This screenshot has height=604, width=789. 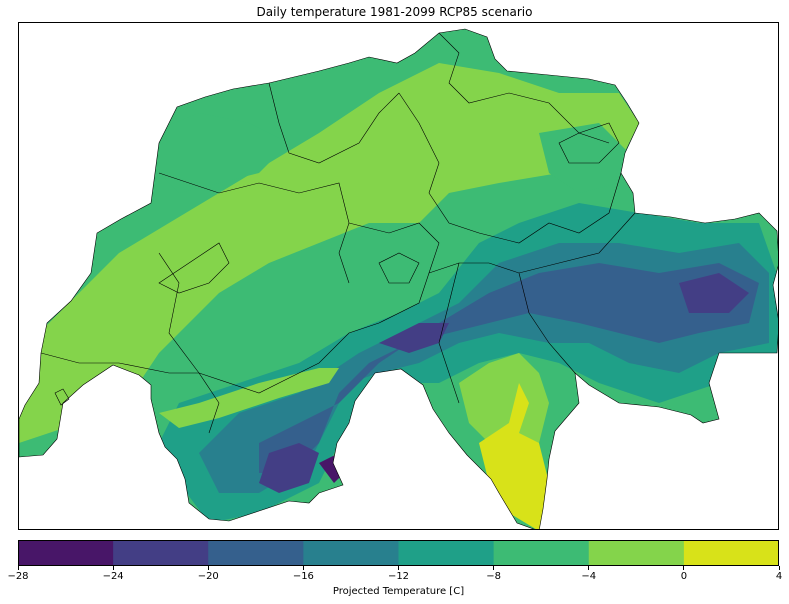 I want to click on colorbar, so click(x=398, y=553).